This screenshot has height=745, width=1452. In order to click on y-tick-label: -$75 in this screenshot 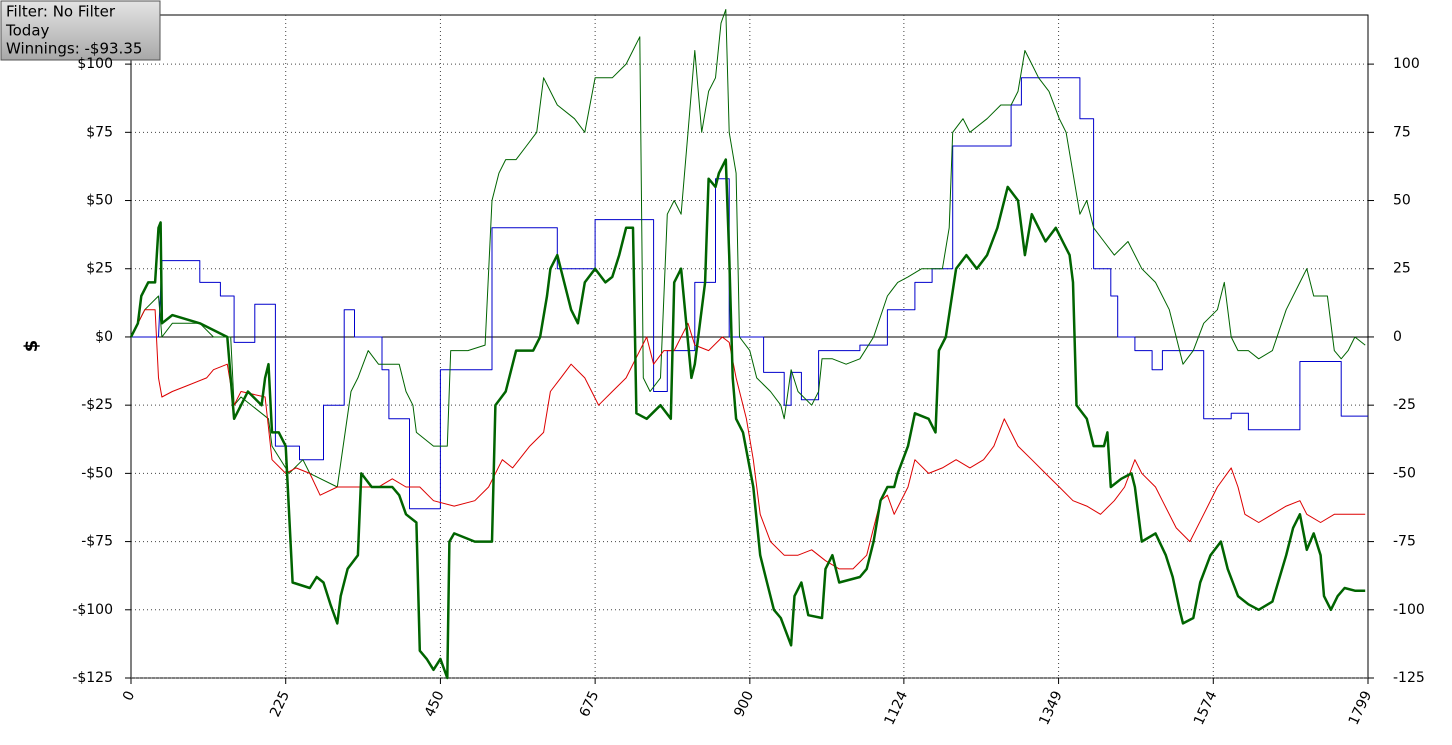, I will do `click(97, 542)`.